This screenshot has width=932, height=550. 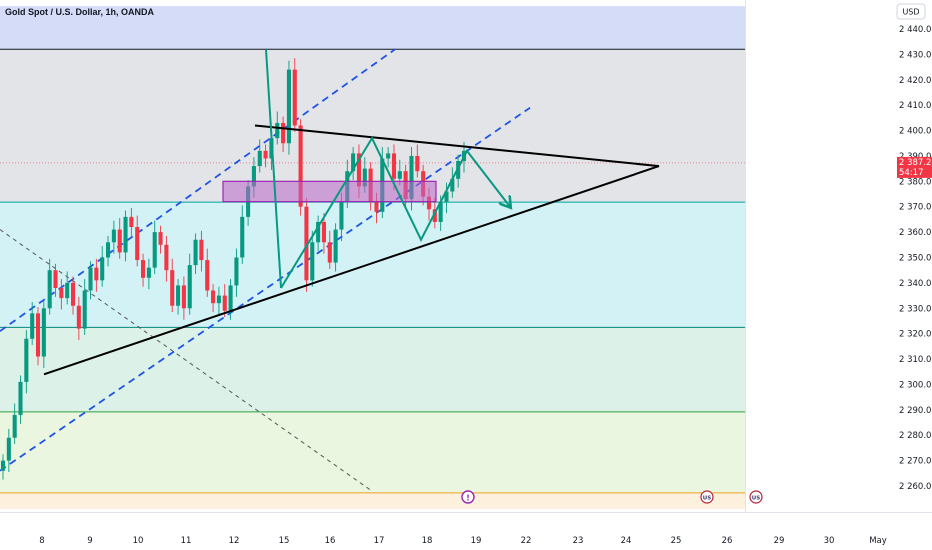 I want to click on y-tick-label: 2 300.000, so click(x=915, y=385).